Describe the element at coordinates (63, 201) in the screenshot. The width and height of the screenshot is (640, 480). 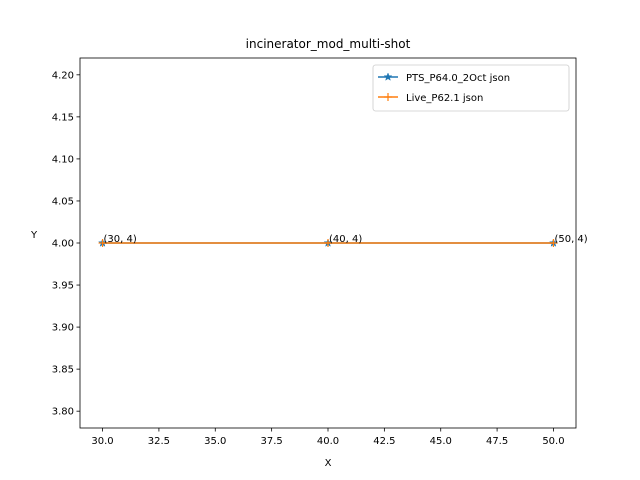
I see `y-tick-label: 4.05` at that location.